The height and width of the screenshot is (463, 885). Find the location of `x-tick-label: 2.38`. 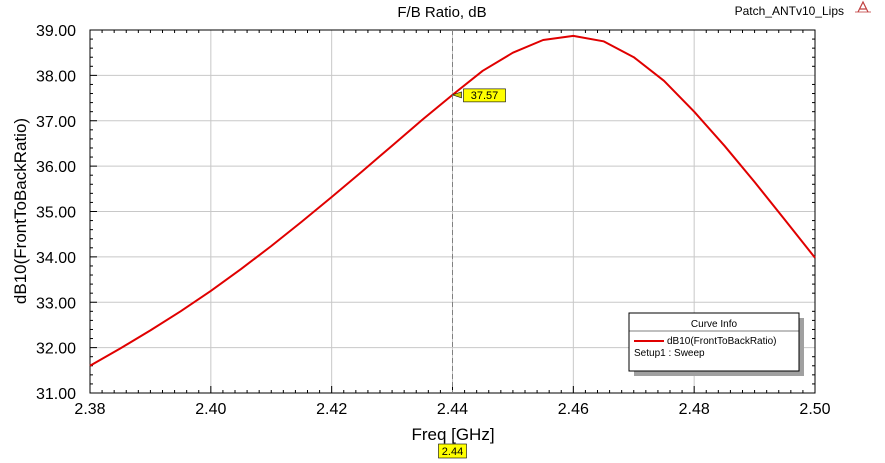

x-tick-label: 2.38 is located at coordinates (89, 409).